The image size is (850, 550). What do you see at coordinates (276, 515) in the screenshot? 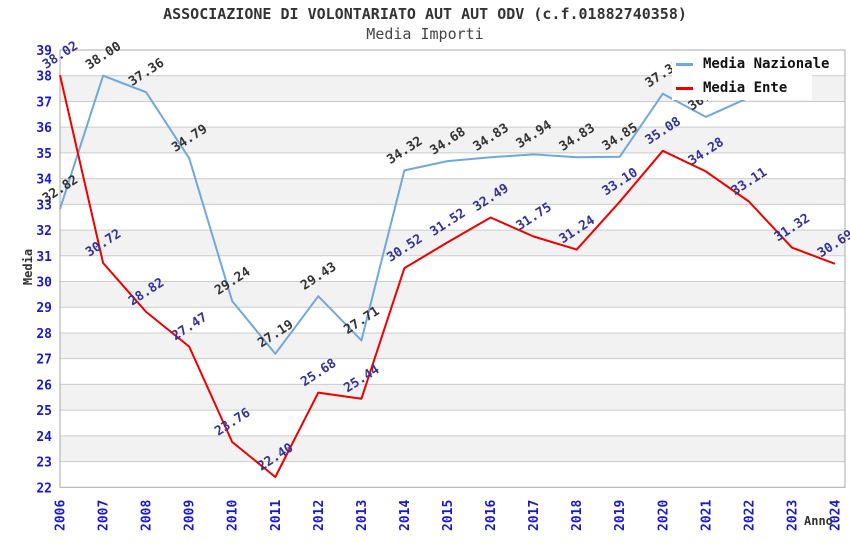
I see `x-tick-label: 2011` at bounding box center [276, 515].